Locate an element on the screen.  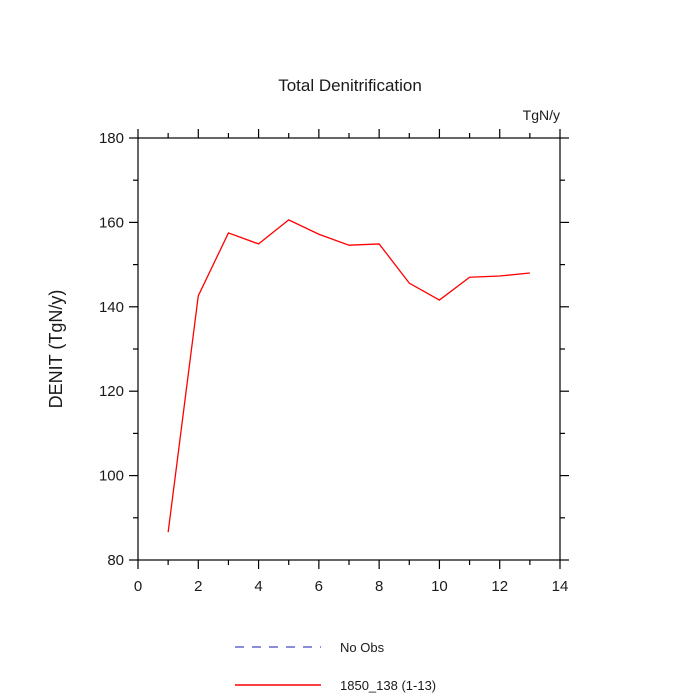
series-line-sample is located at coordinates (278, 685).